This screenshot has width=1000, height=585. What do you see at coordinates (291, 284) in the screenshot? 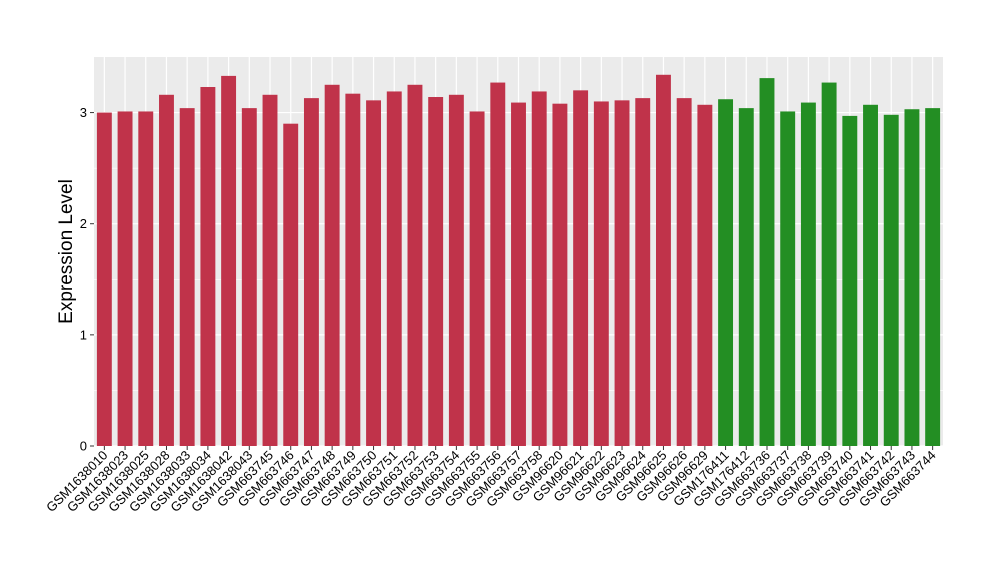
I see `bar-GSM663746` at bounding box center [291, 284].